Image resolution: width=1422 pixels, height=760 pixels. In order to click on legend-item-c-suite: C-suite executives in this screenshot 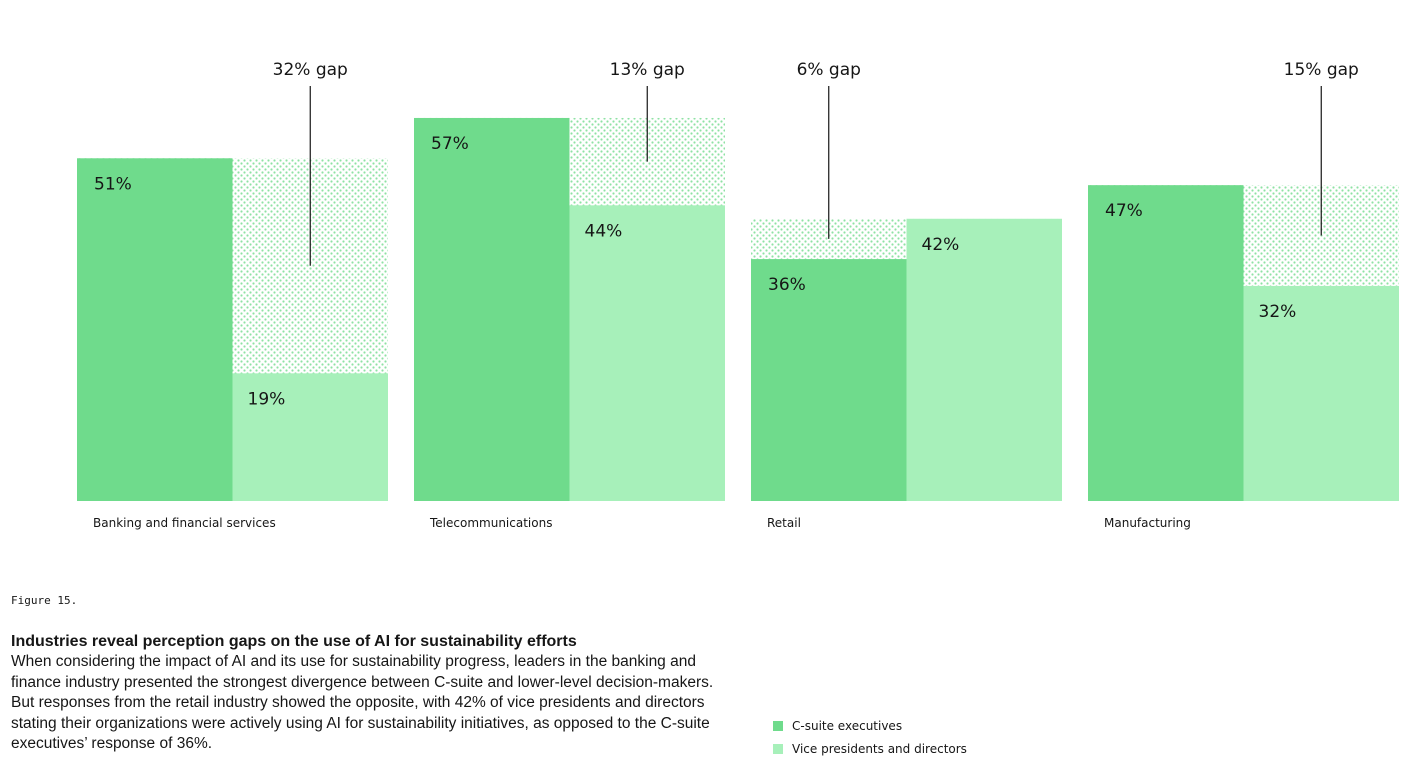, I will do `click(870, 725)`.